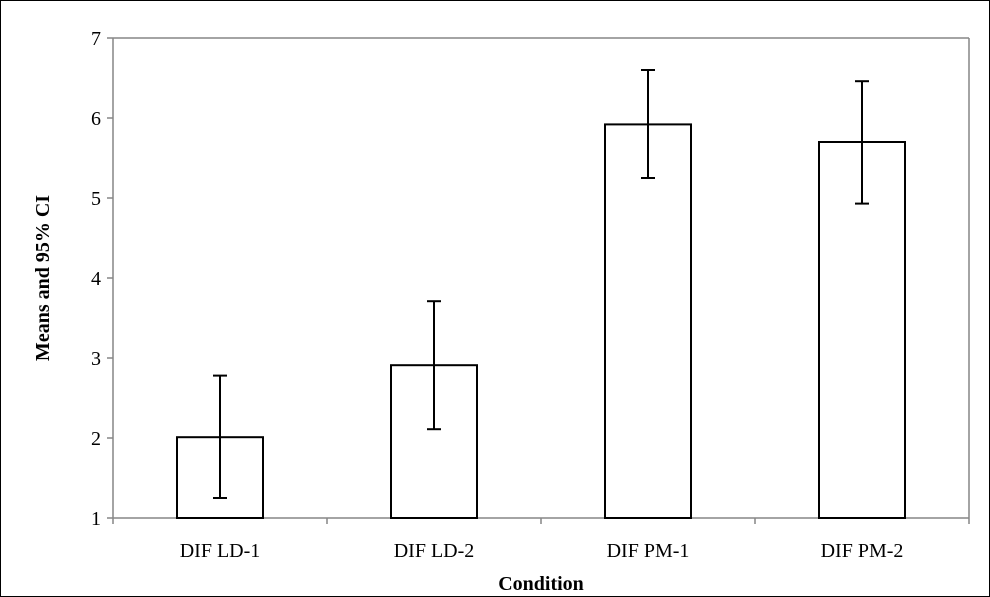 Image resolution: width=990 pixels, height=597 pixels. What do you see at coordinates (96, 359) in the screenshot?
I see `y-tick-label: 3` at bounding box center [96, 359].